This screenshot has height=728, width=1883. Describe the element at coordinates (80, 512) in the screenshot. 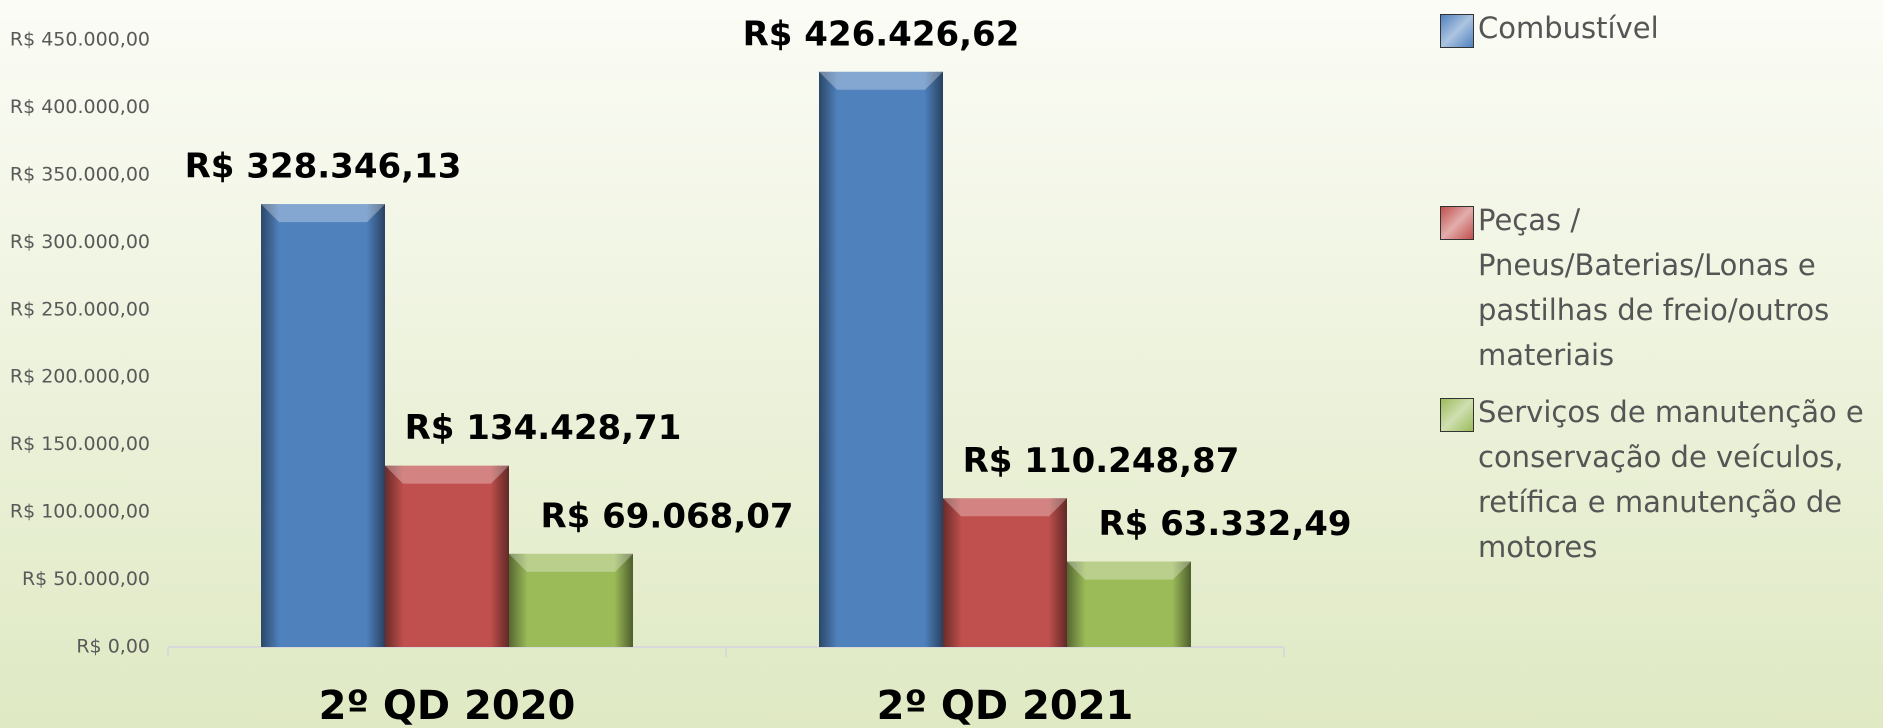

I see `y-tick-label: R$ 100.000,00` at that location.